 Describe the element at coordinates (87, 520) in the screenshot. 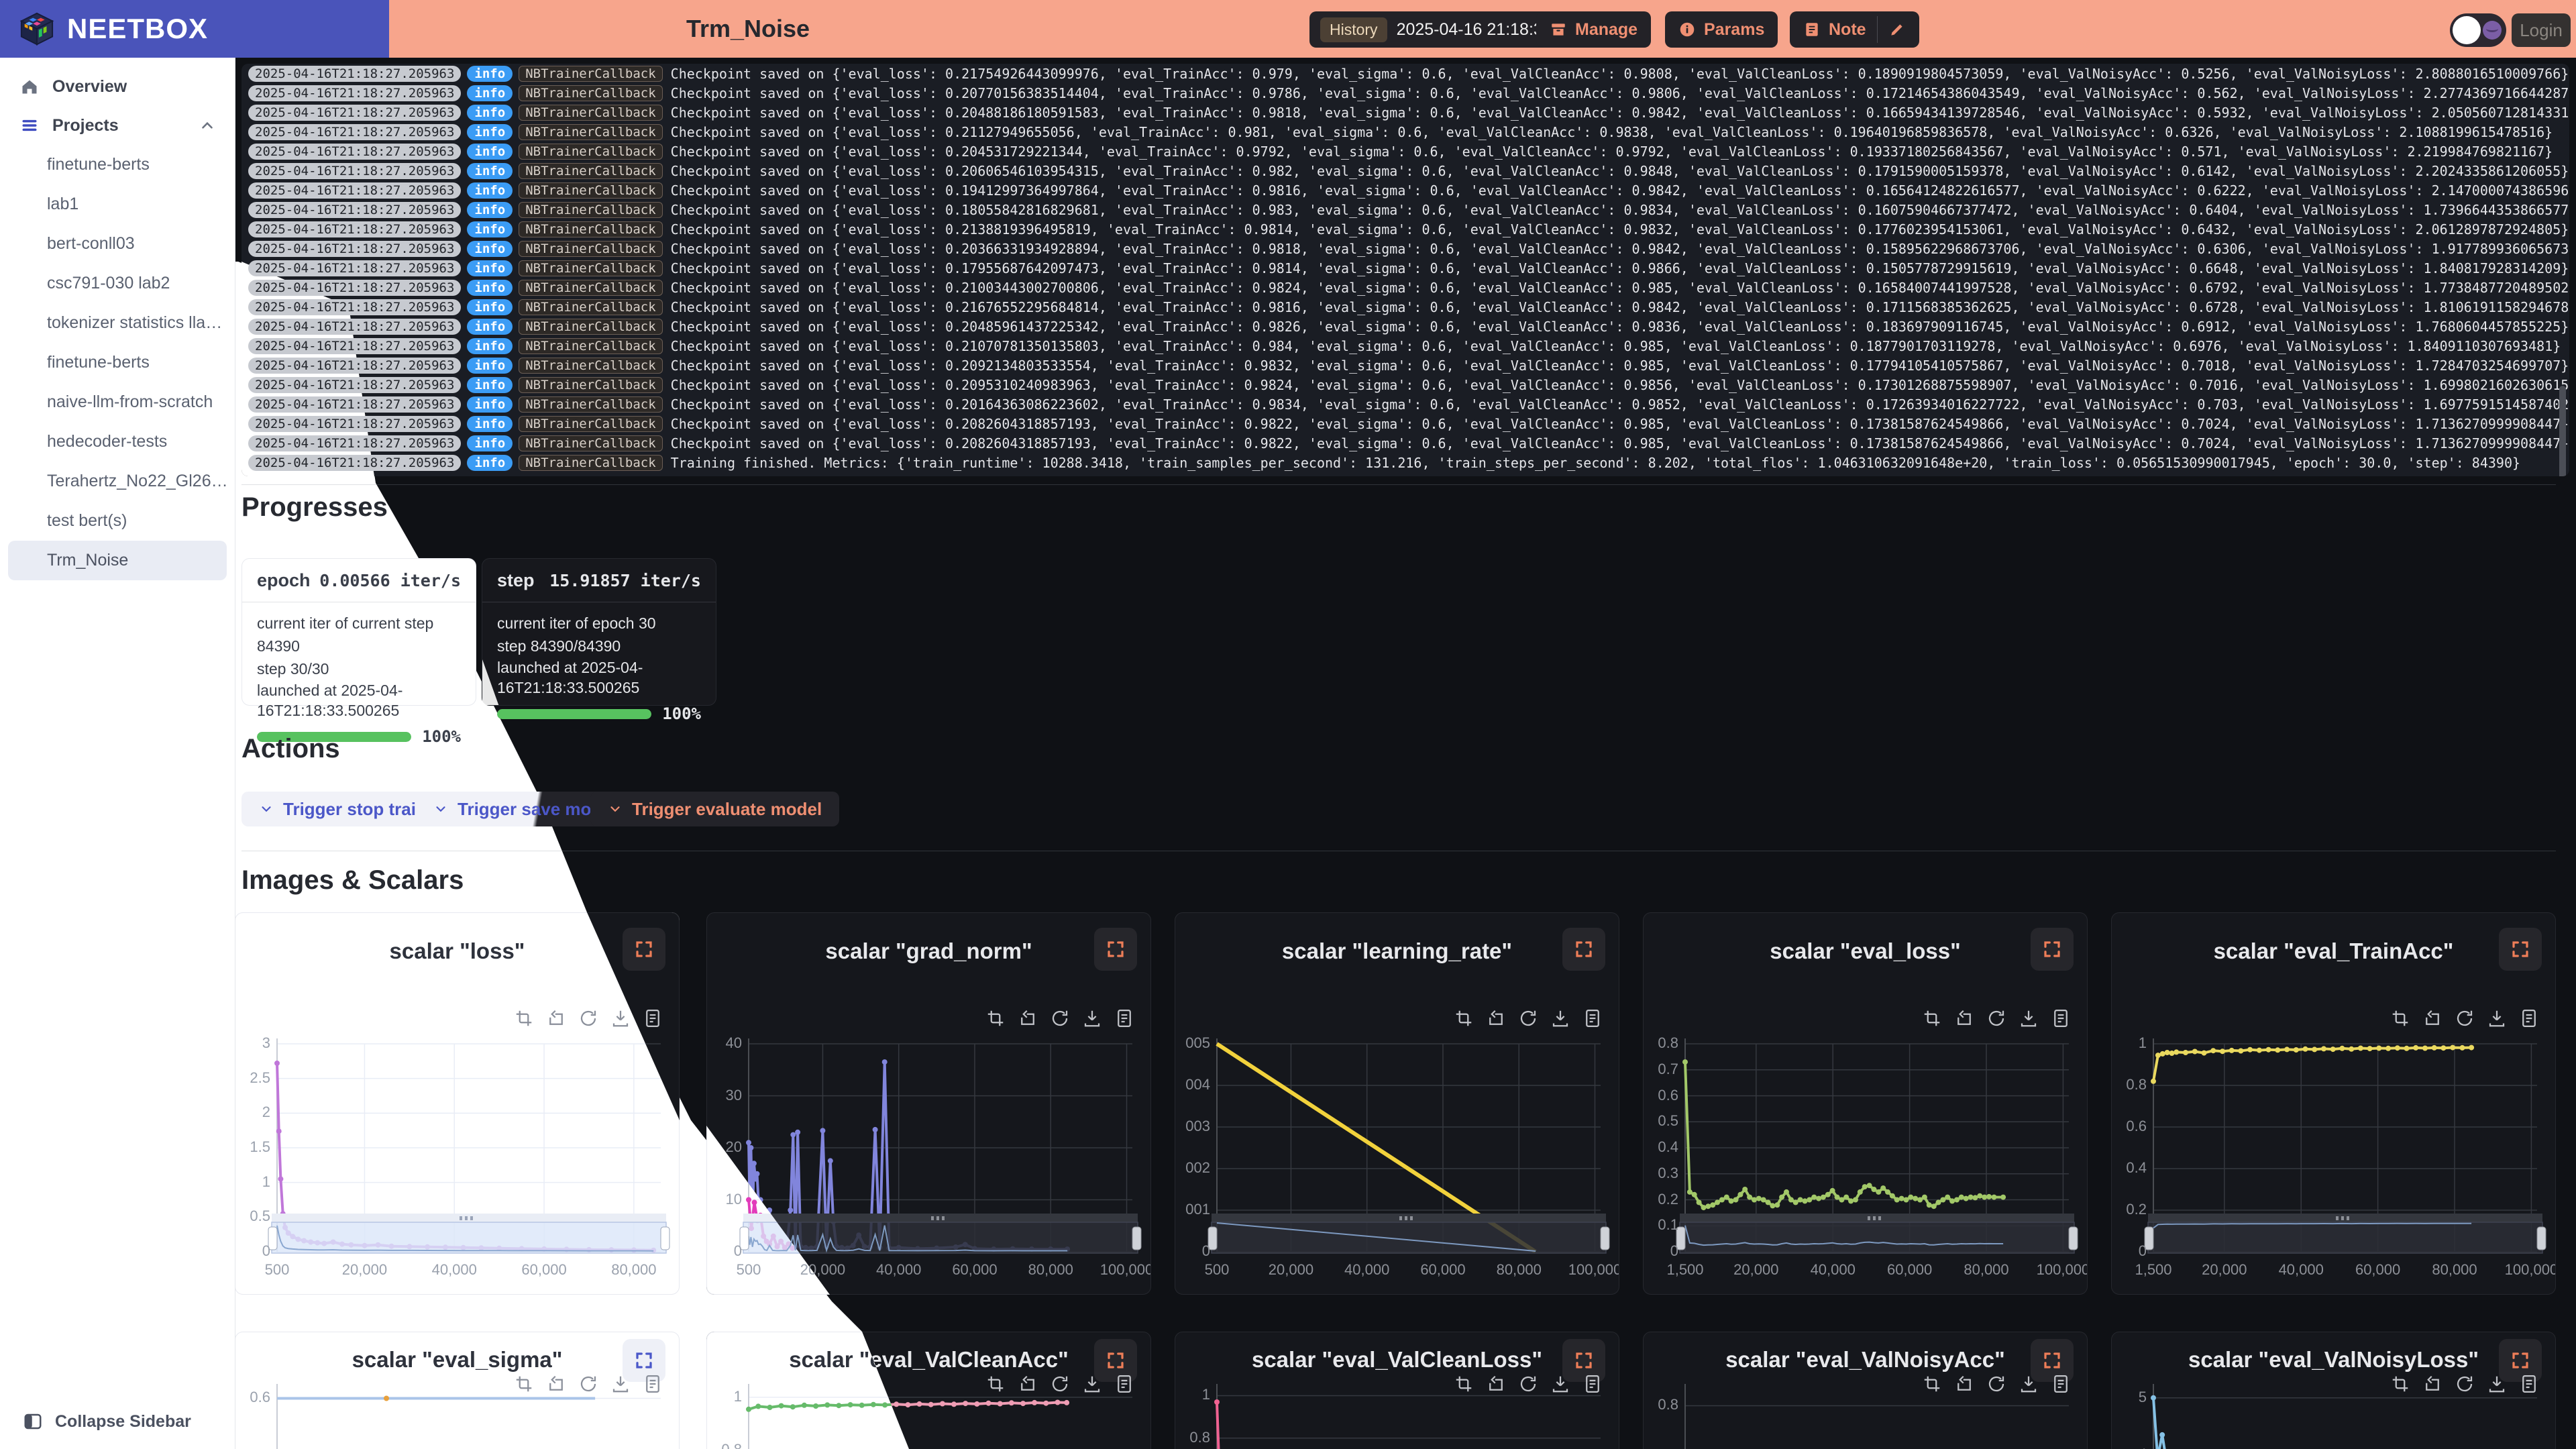

I see `sidebar-item-test-bert-s-: test bert(s)` at that location.